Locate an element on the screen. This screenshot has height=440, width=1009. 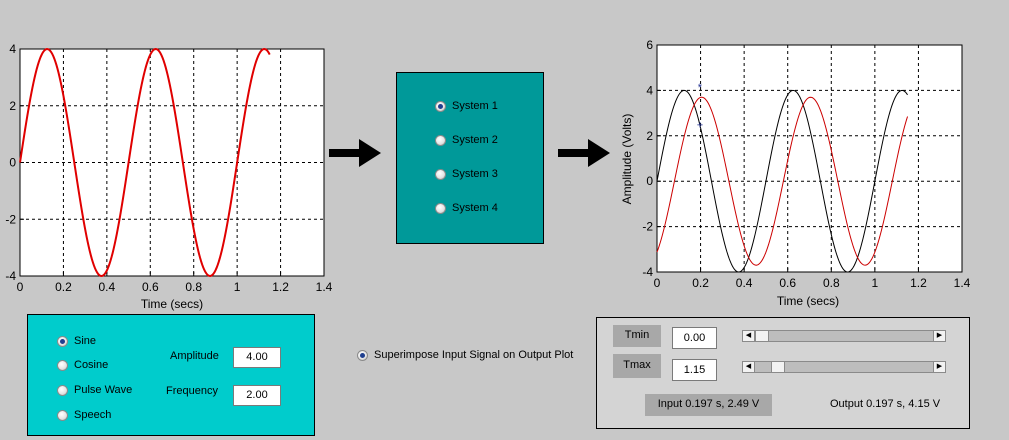
tmax-slider-thumb is located at coordinates (778, 367).